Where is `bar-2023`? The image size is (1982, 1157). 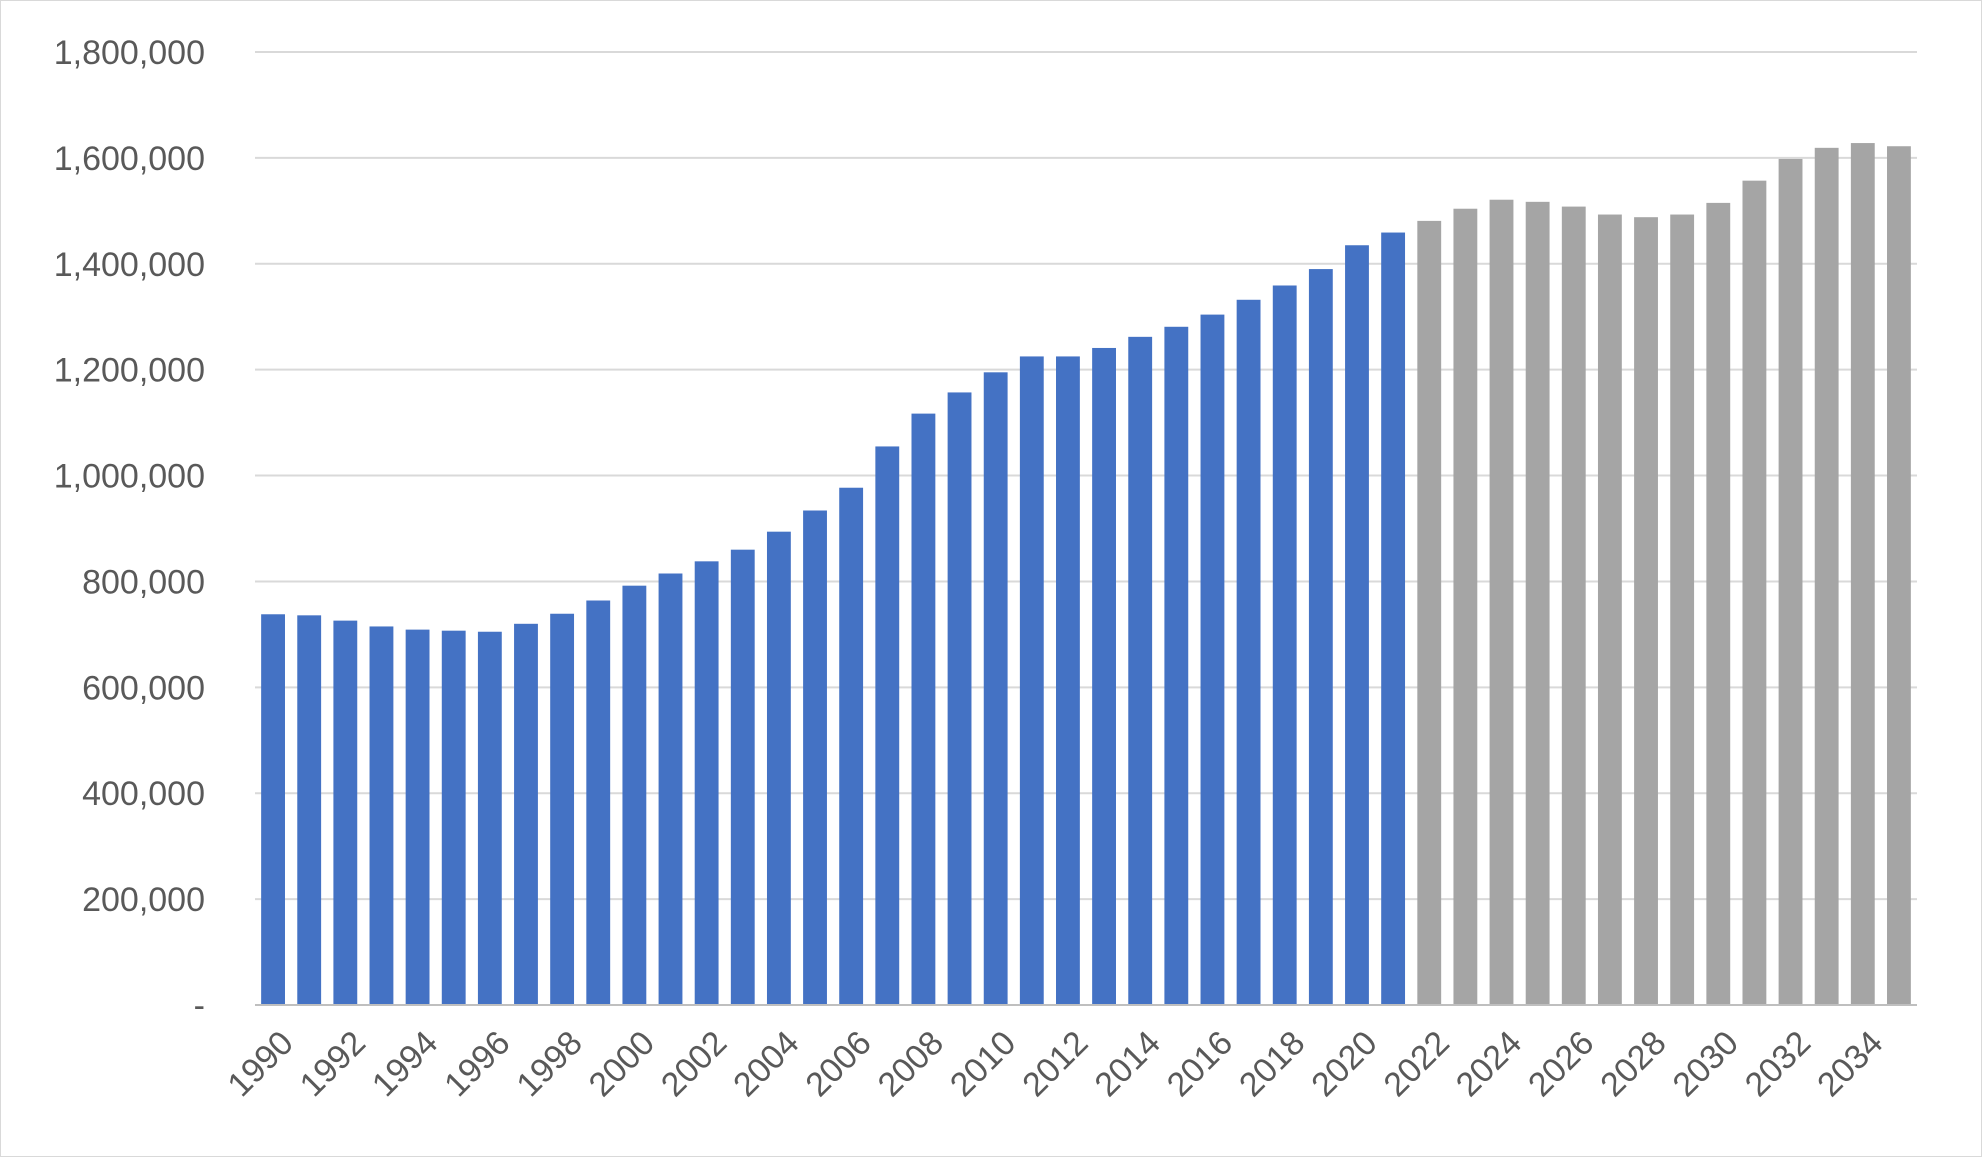 bar-2023 is located at coordinates (1465, 607).